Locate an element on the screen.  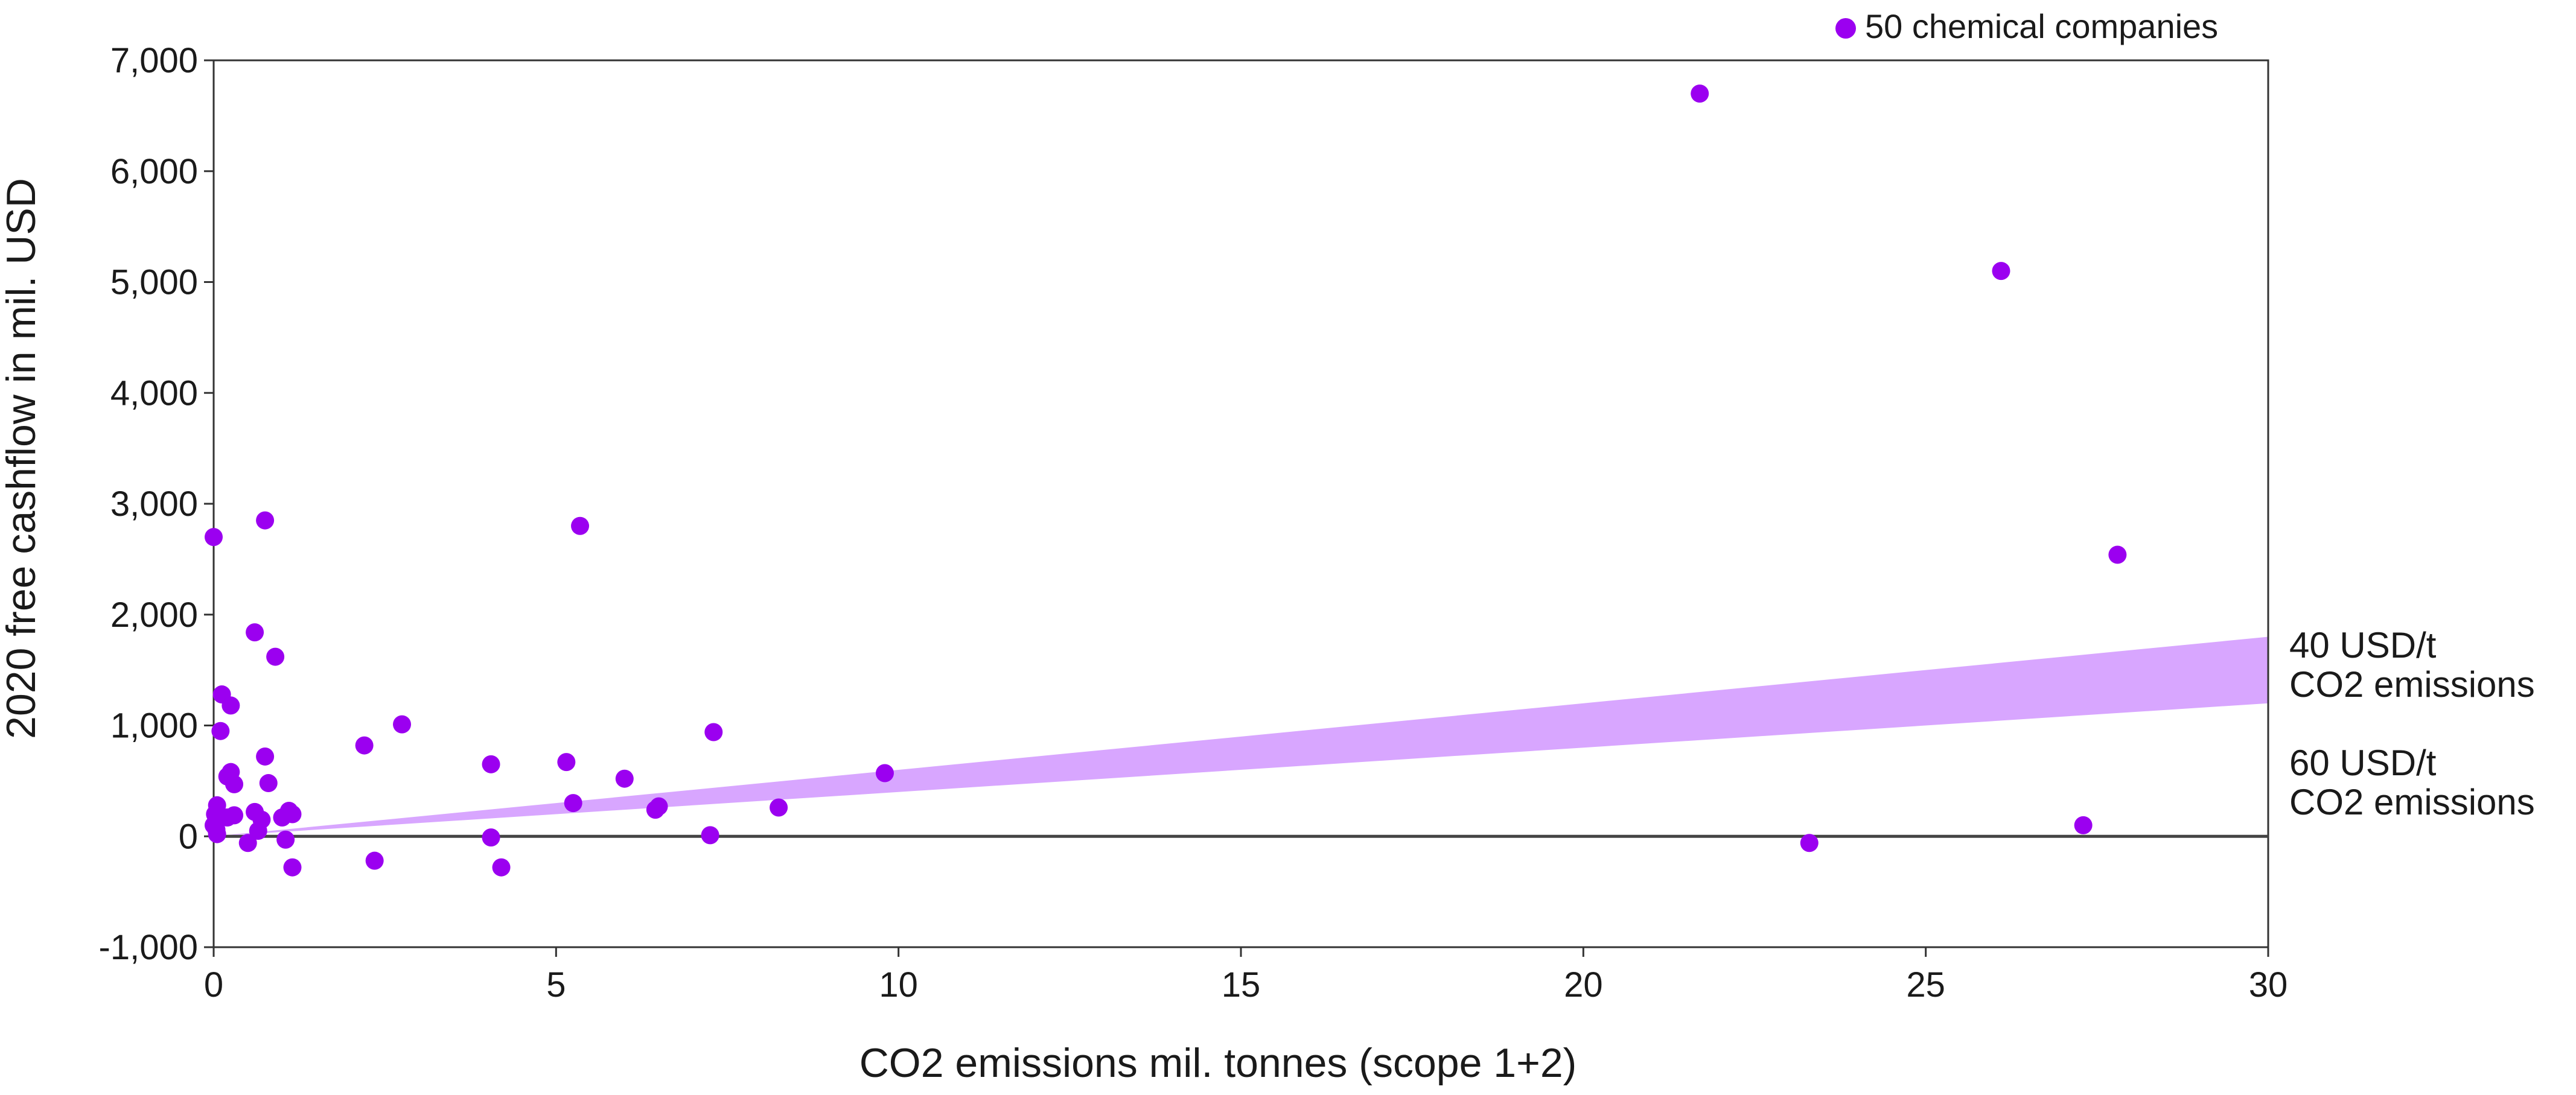
legend: 50 chemical companies is located at coordinates (2026, 26).